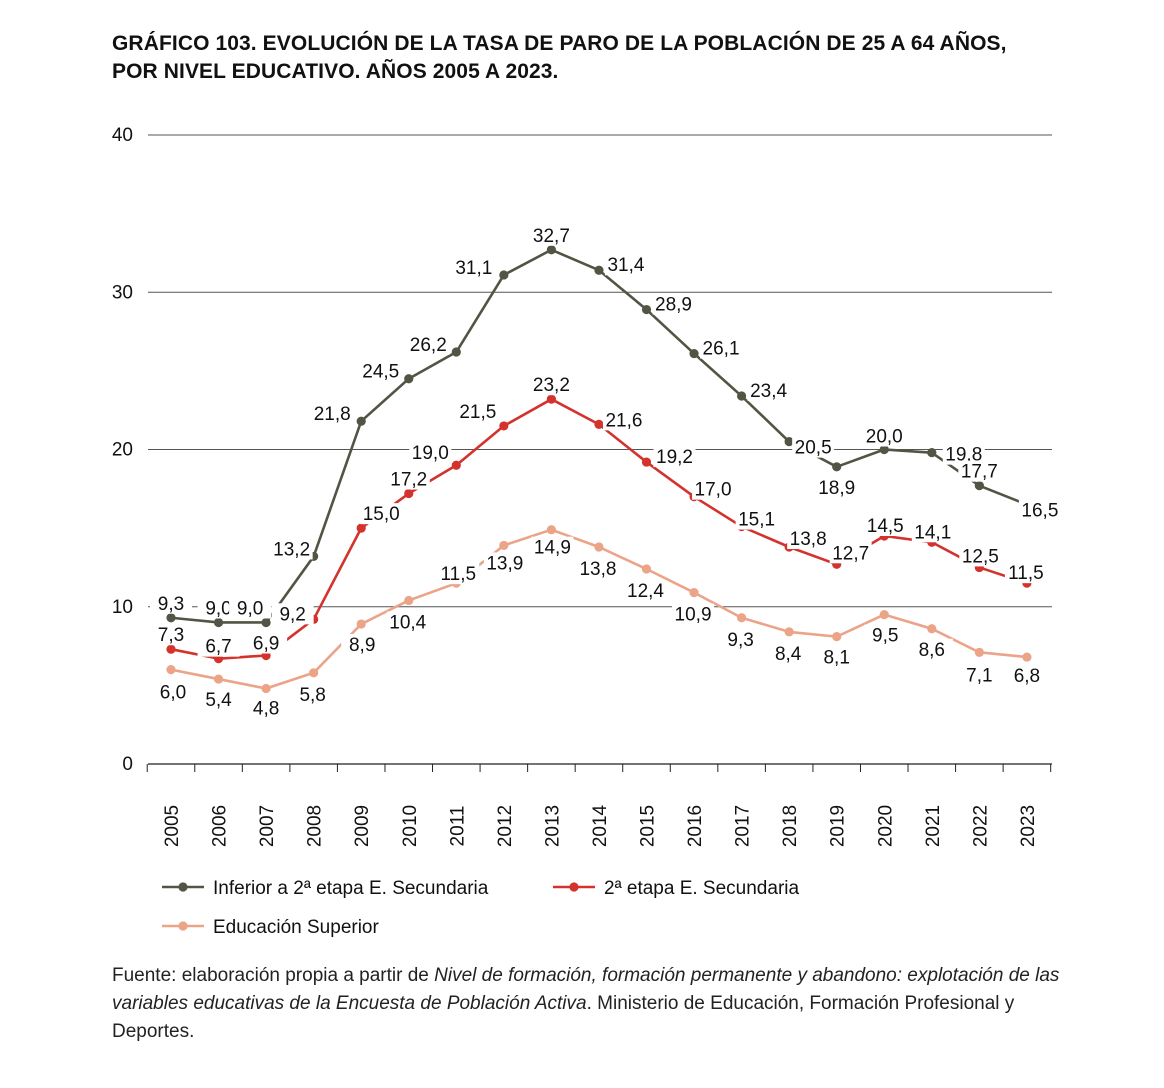 This screenshot has width=1164, height=1088. I want to click on data-label: 10,4, so click(407, 622).